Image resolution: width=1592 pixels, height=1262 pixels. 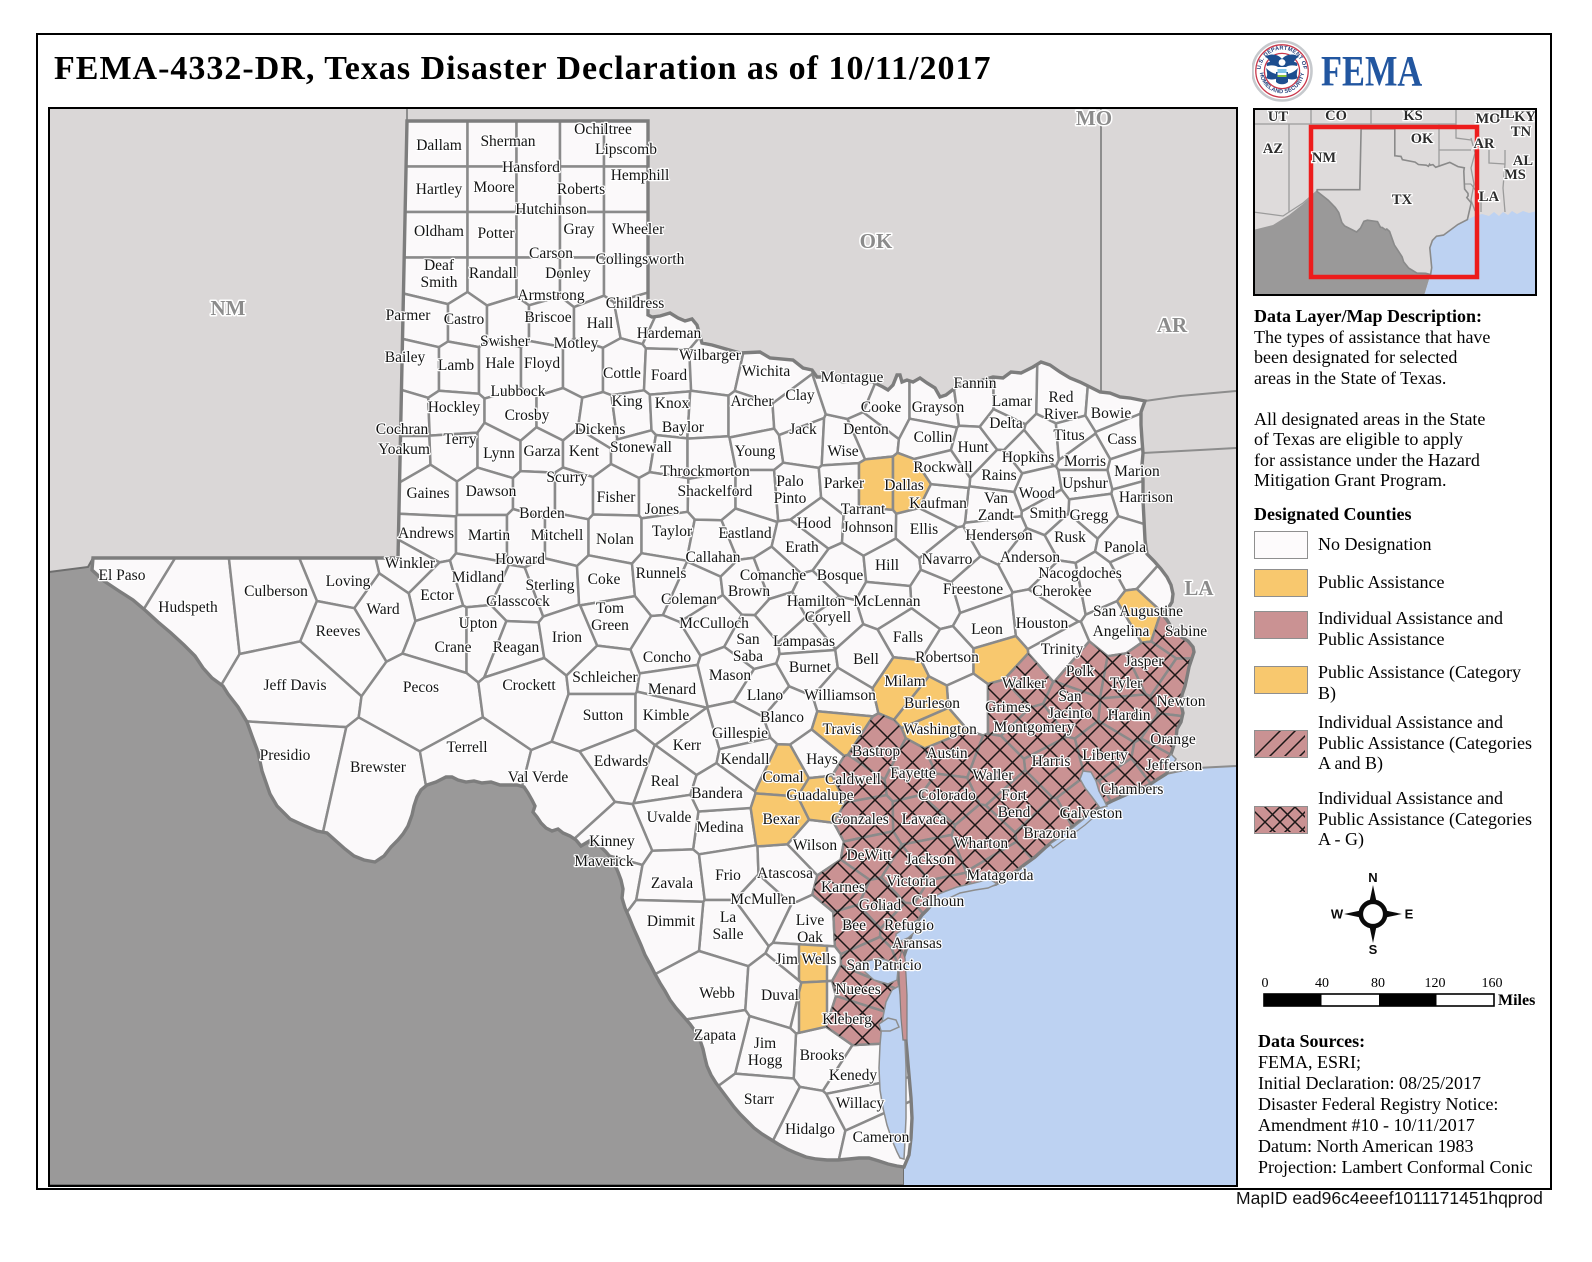 What do you see at coordinates (841, 729) in the screenshot?
I see `svg-text: Travis` at bounding box center [841, 729].